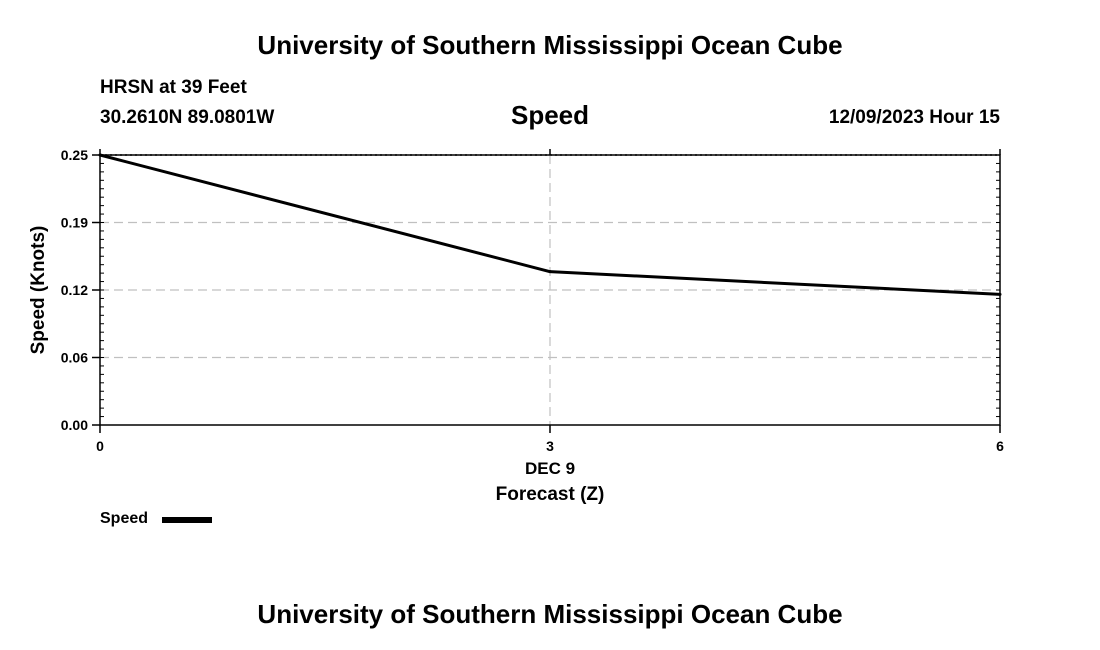  Describe the element at coordinates (914, 117) in the screenshot. I see `datetime-label: 12/09/2023 Hour 15` at that location.